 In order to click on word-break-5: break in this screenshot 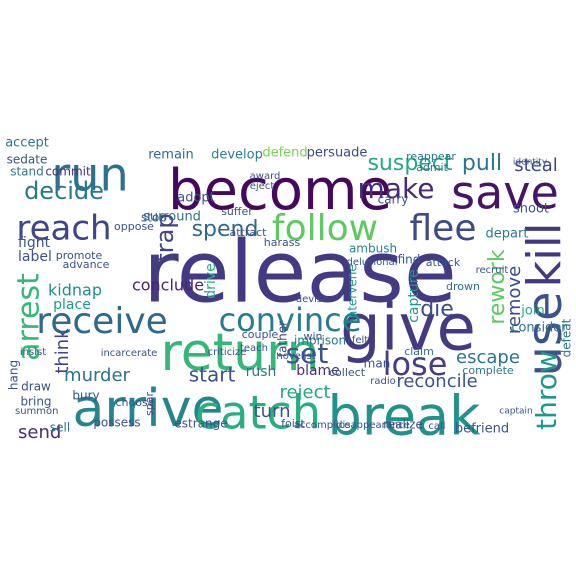, I will do `click(405, 416)`.